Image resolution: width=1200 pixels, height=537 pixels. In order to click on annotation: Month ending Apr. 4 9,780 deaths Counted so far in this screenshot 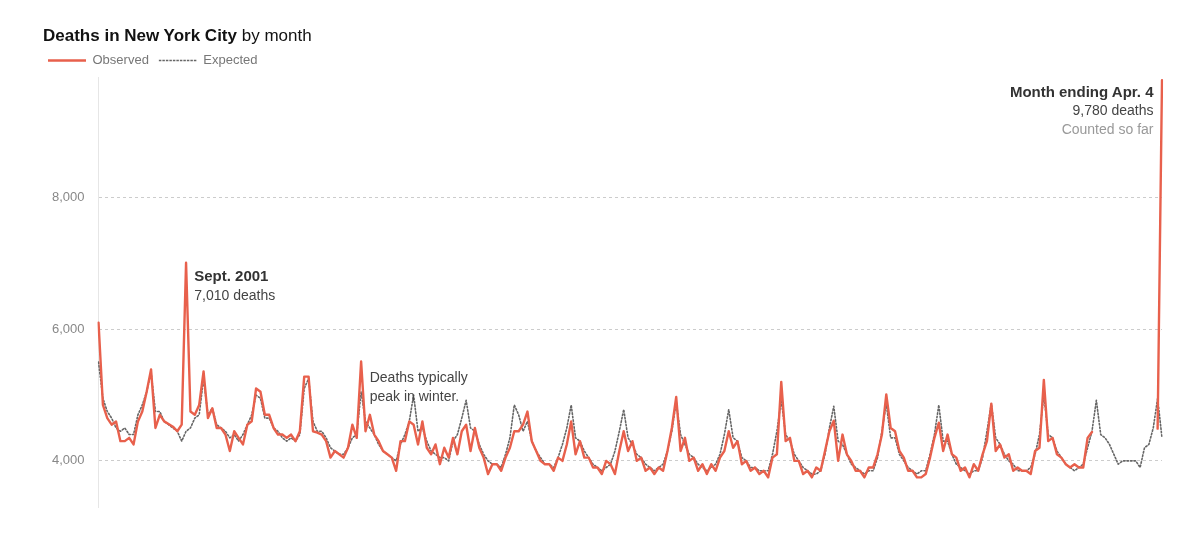, I will do `click(1082, 110)`.